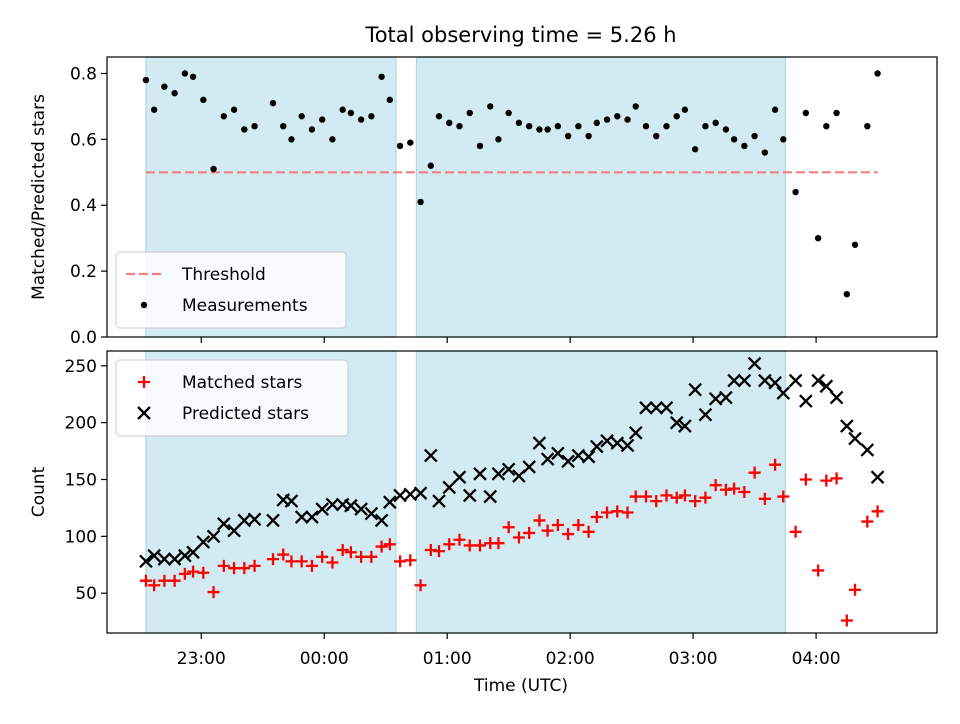 This screenshot has width=960, height=724. I want to click on legend-matched-swatch, so click(144, 382).